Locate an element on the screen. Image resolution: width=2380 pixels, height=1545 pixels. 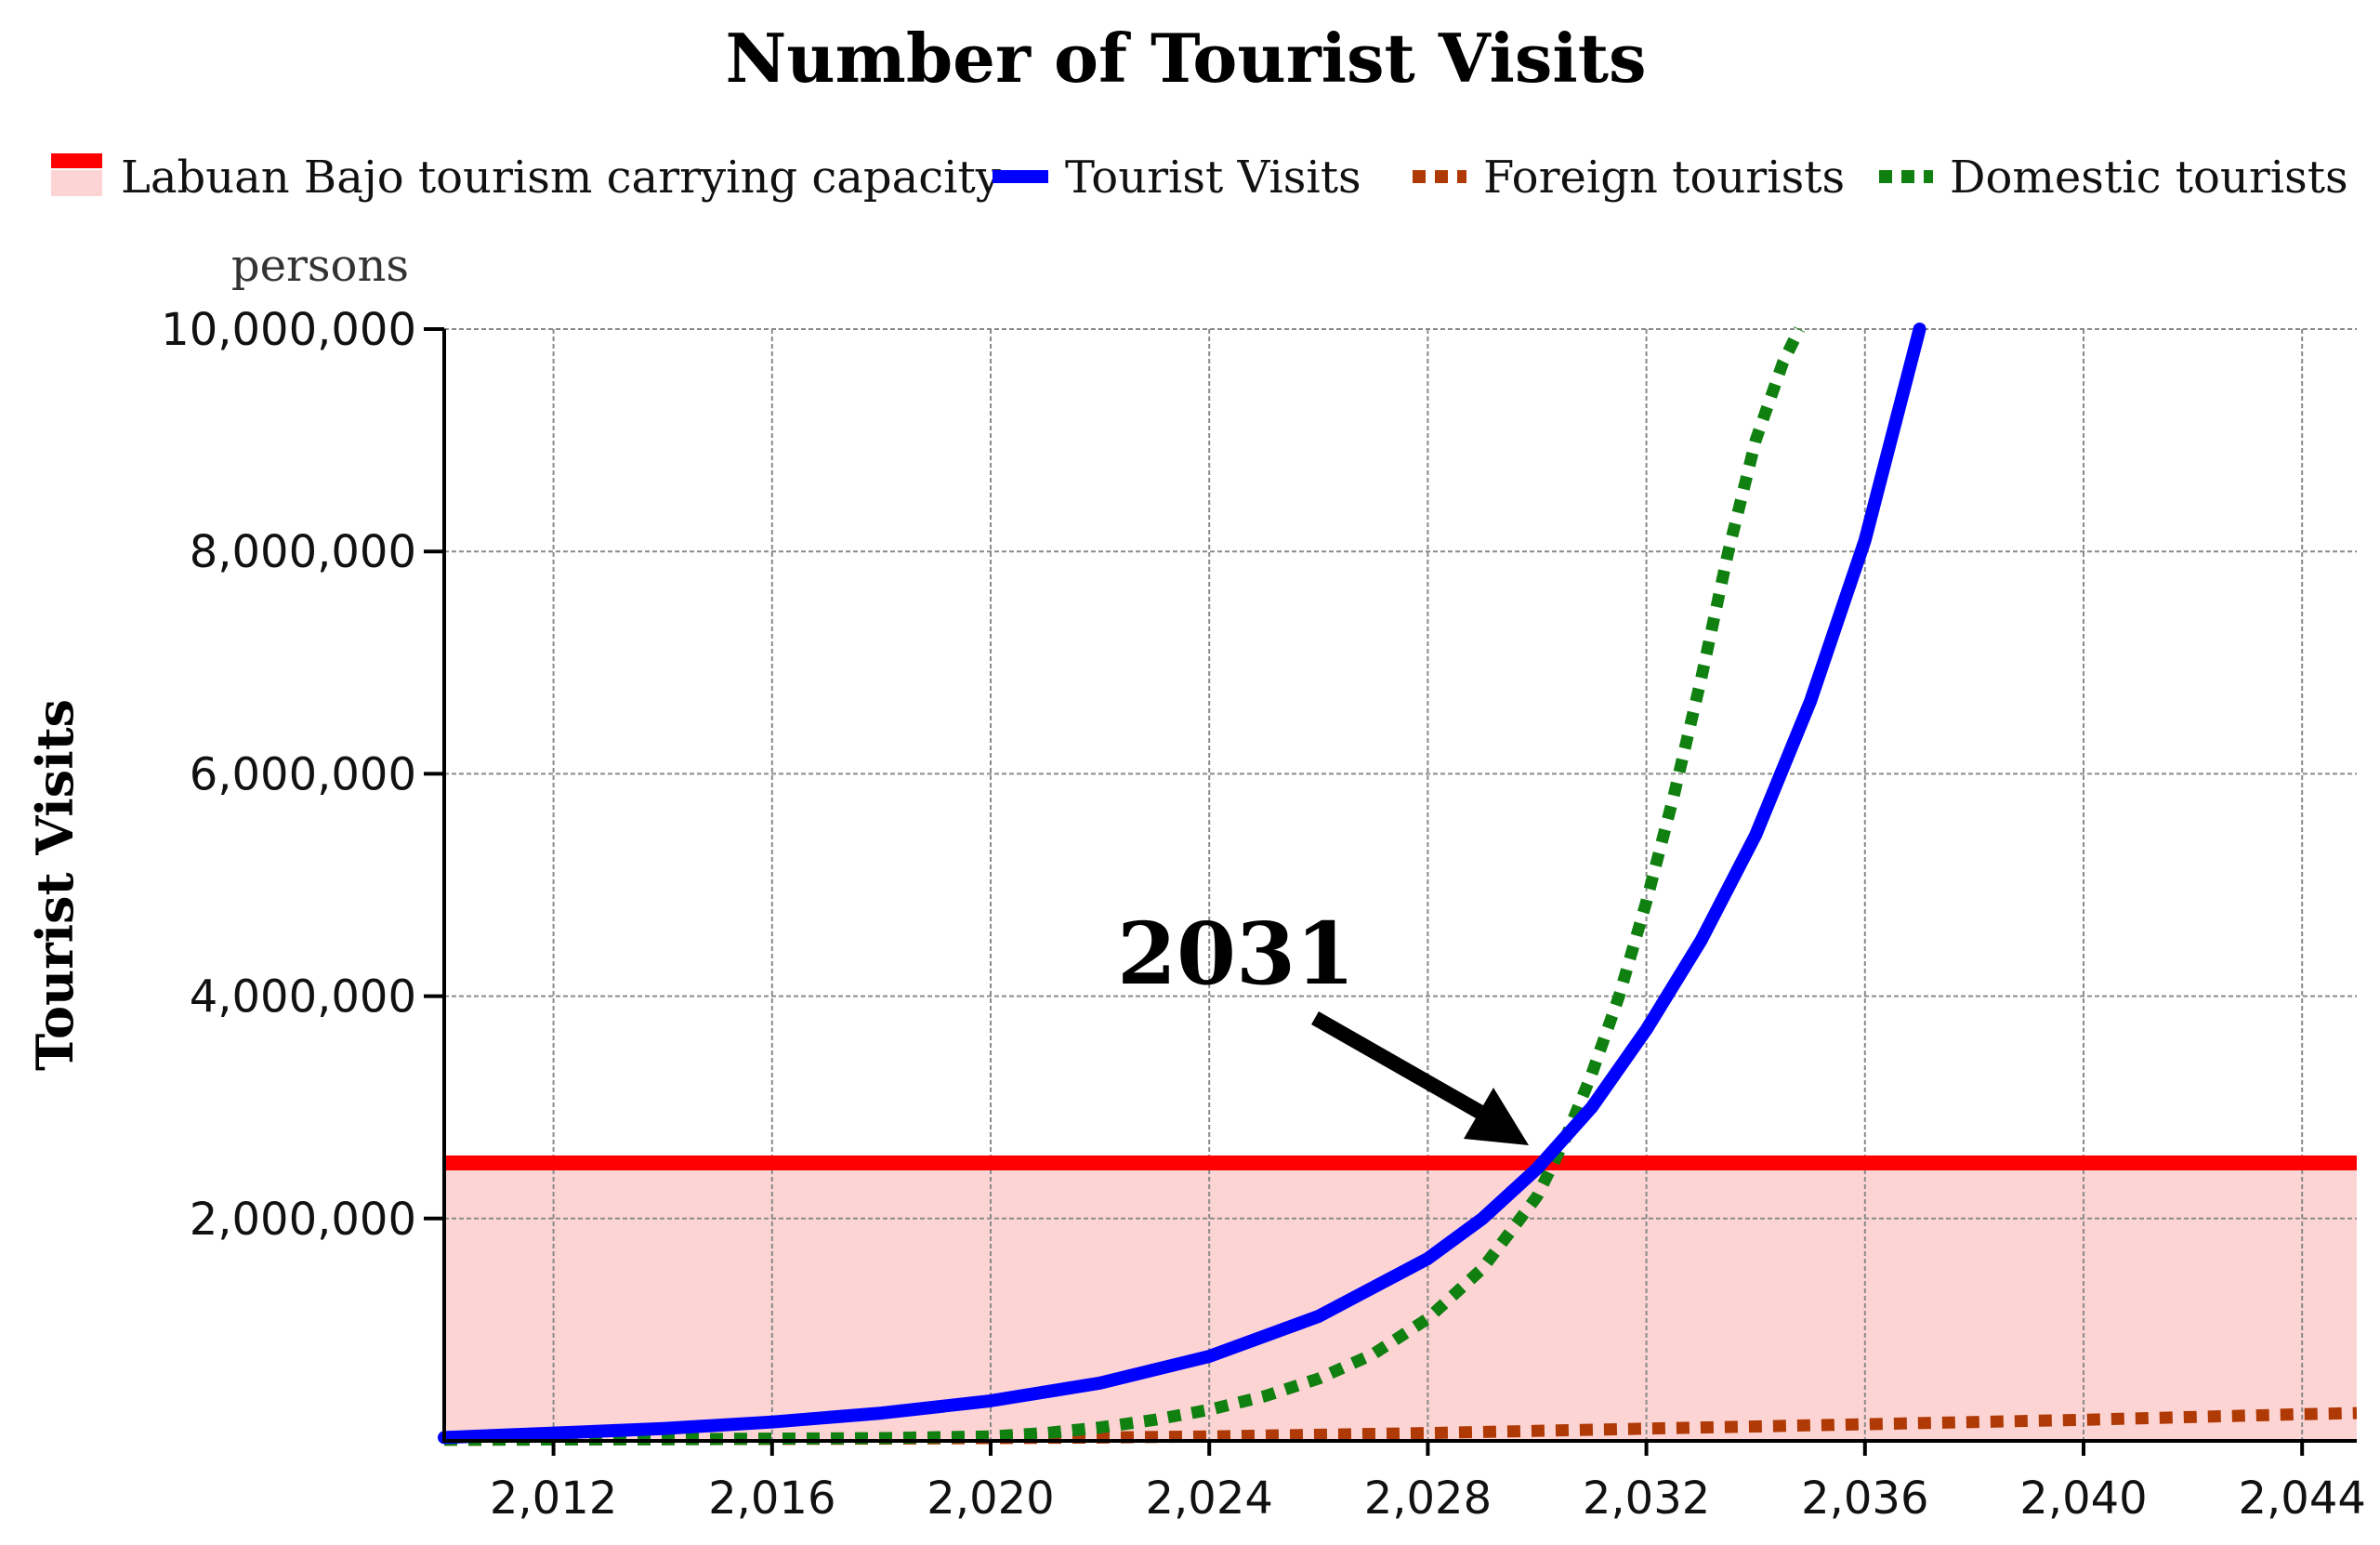
legend-capacity-fill-swatch is located at coordinates (76, 183).